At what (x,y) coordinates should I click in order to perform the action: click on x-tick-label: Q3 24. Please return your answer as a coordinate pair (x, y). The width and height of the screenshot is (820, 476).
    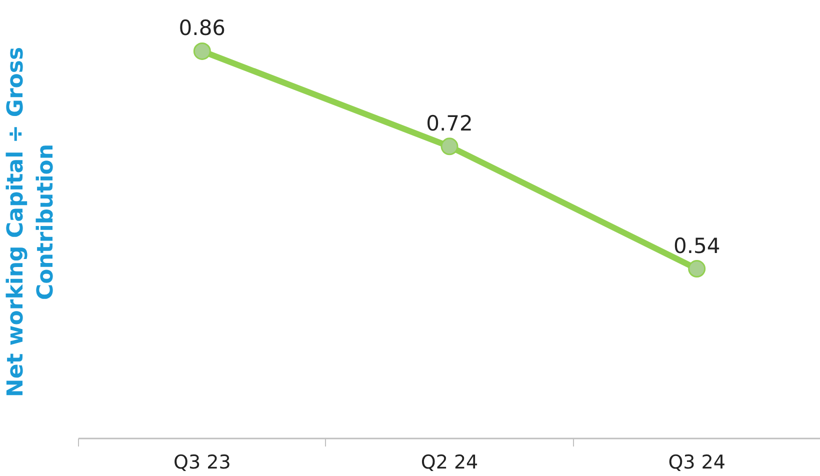
    Looking at the image, I should click on (697, 463).